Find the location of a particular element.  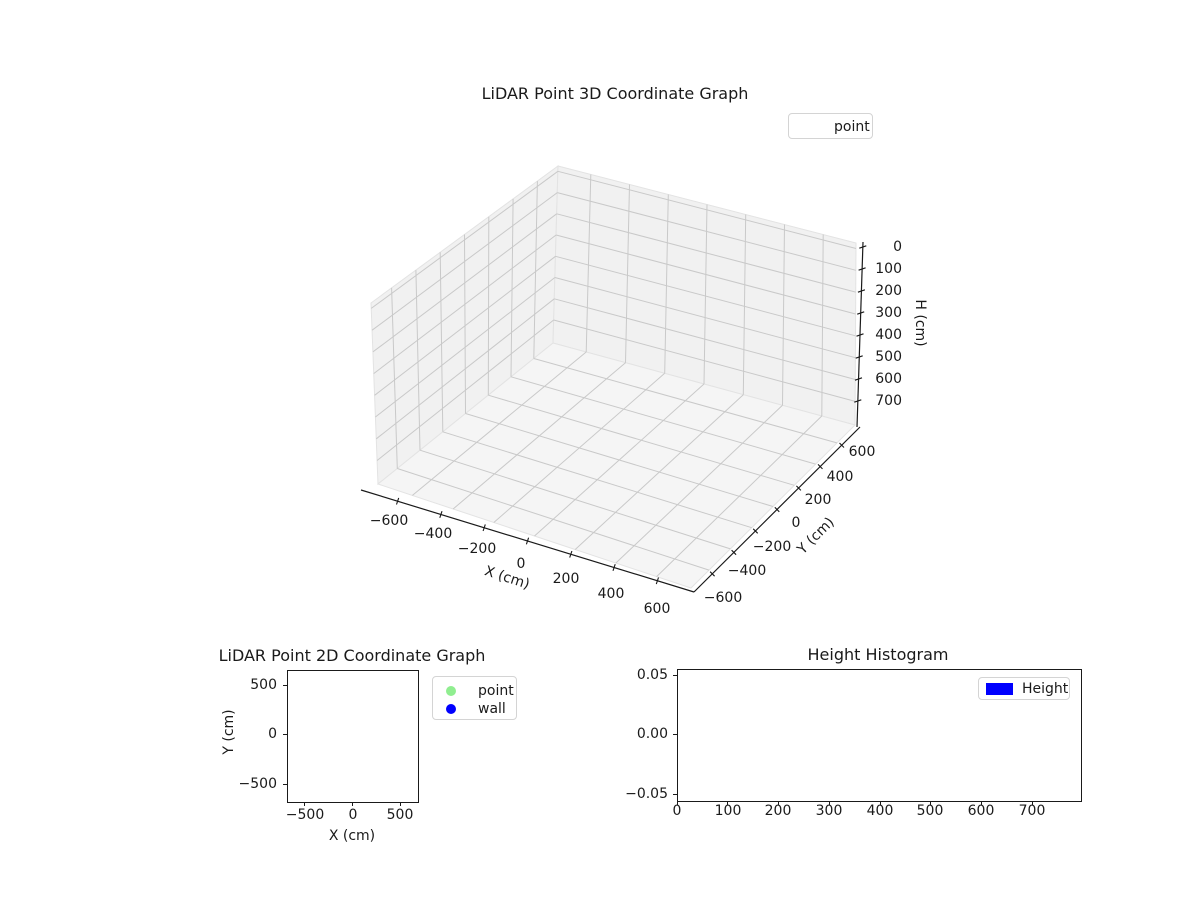

plot3d-y-tick-label: −400 is located at coordinates (747, 571).